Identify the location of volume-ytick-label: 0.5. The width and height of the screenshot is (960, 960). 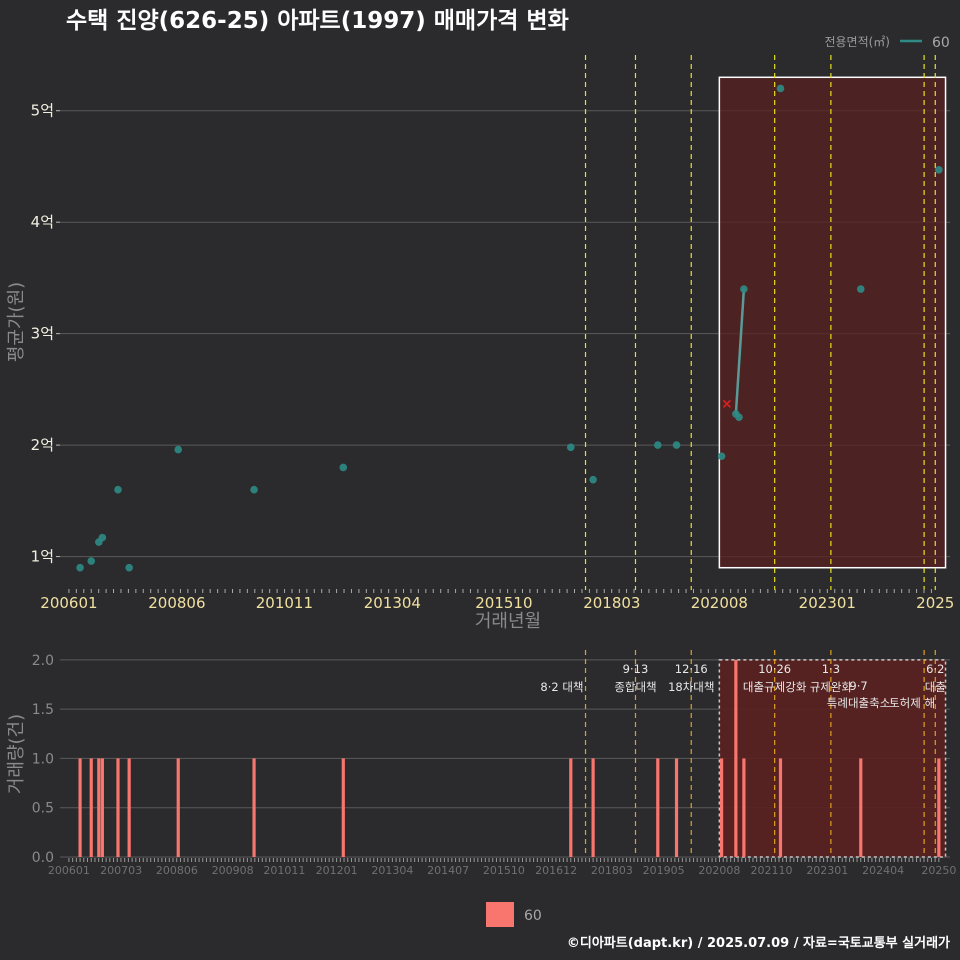
(43, 809).